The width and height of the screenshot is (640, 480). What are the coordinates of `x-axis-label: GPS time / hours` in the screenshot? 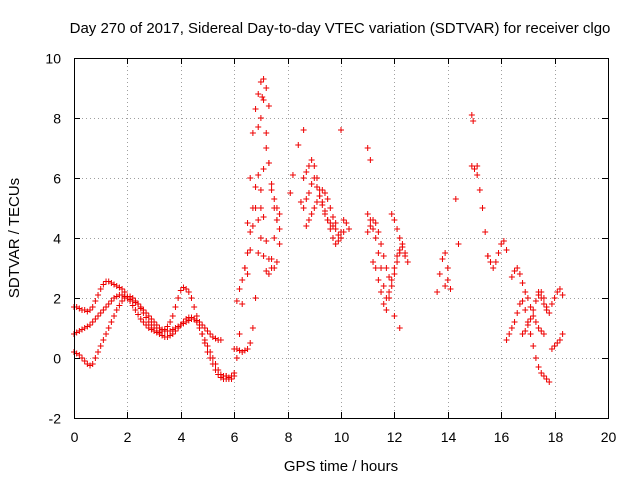 It's located at (341, 466).